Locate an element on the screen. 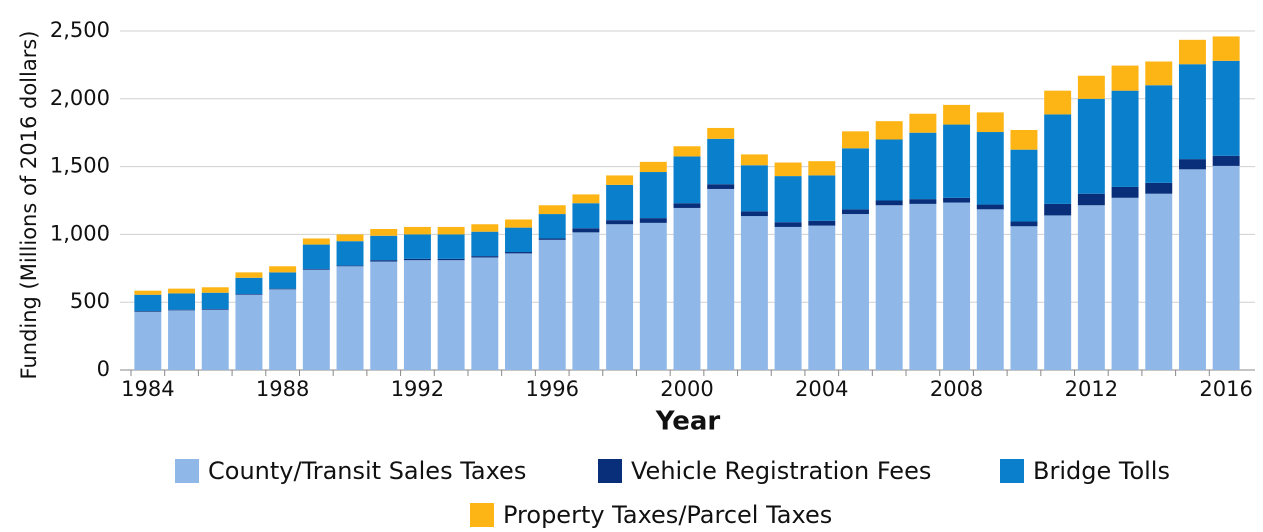 The width and height of the screenshot is (1263, 532). x-tick-label: 2004 is located at coordinates (821, 389).